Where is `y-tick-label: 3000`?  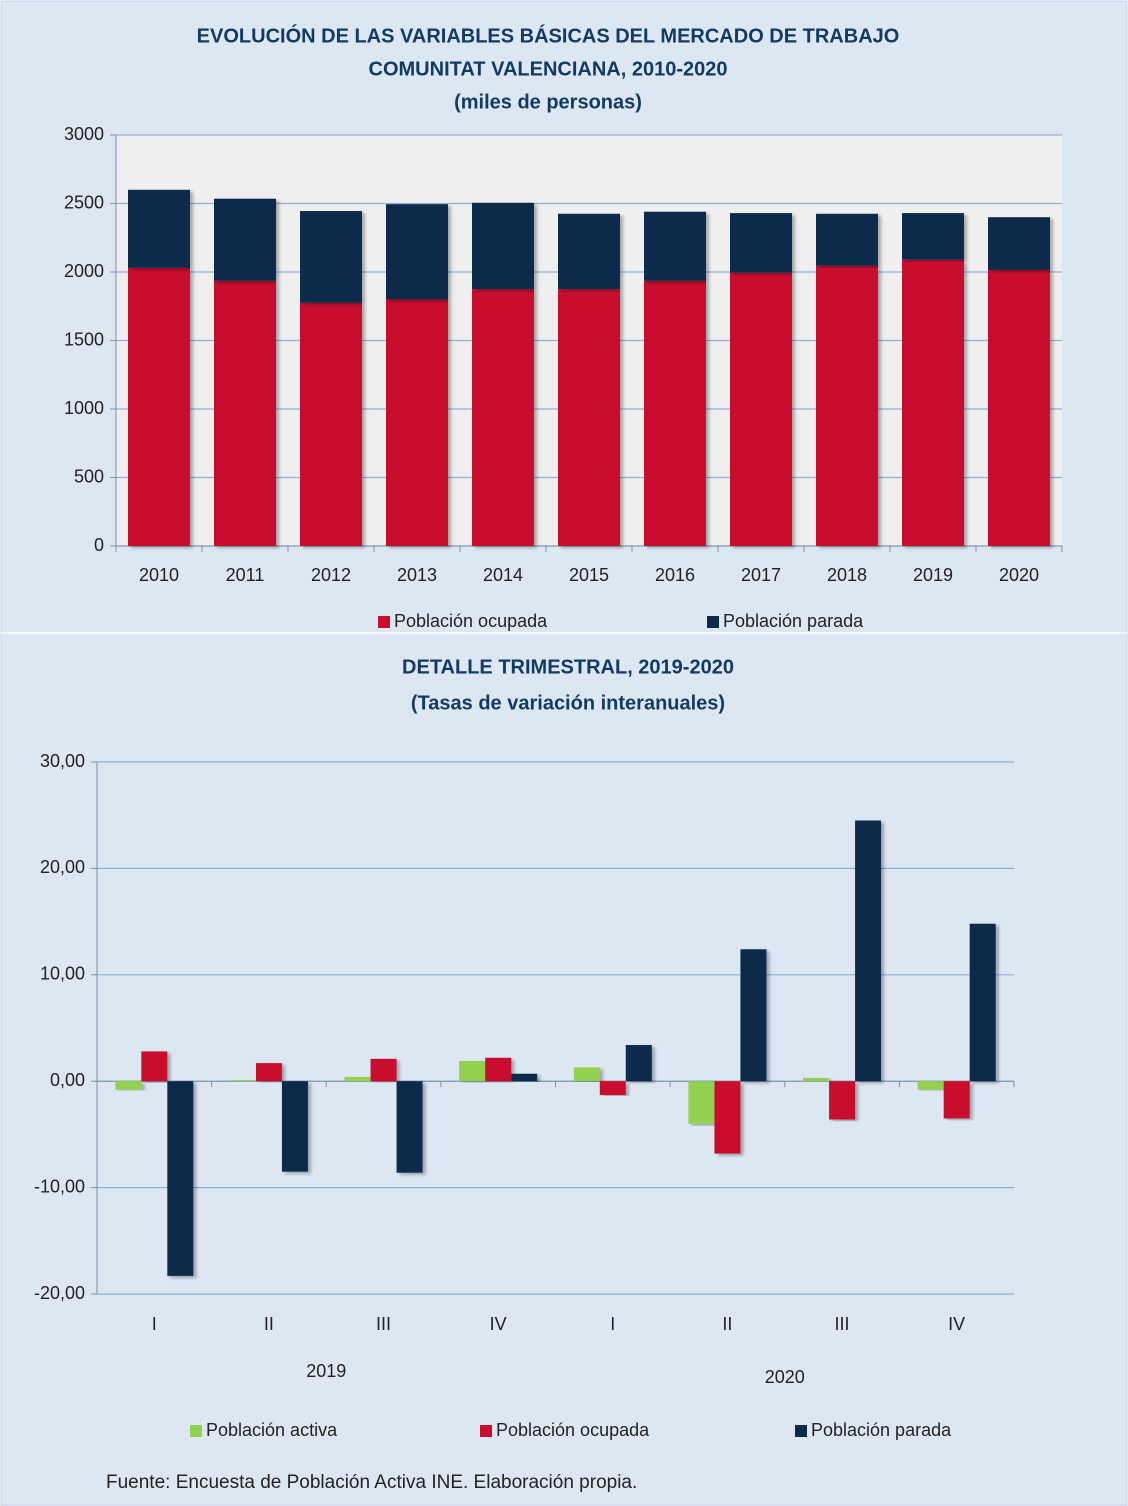
y-tick-label: 3000 is located at coordinates (84, 134).